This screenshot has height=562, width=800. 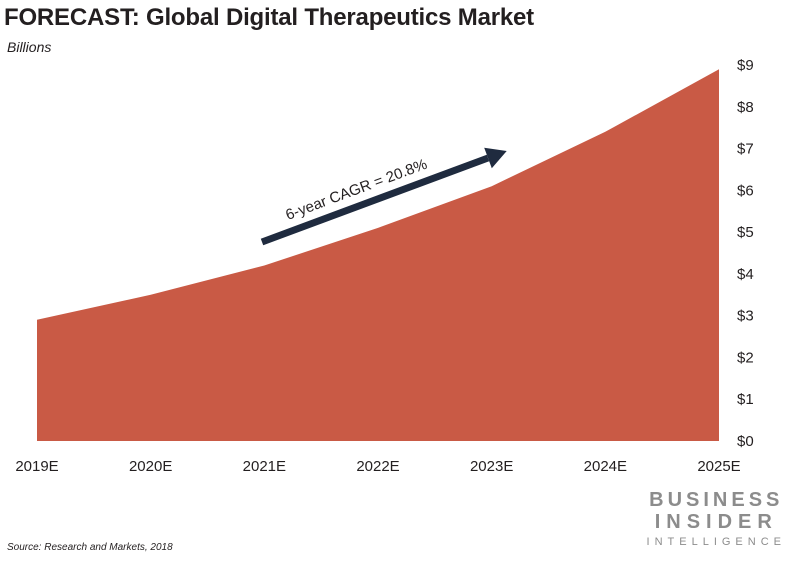 What do you see at coordinates (90, 547) in the screenshot?
I see `source-note: Source: Research and Markets, 2018` at bounding box center [90, 547].